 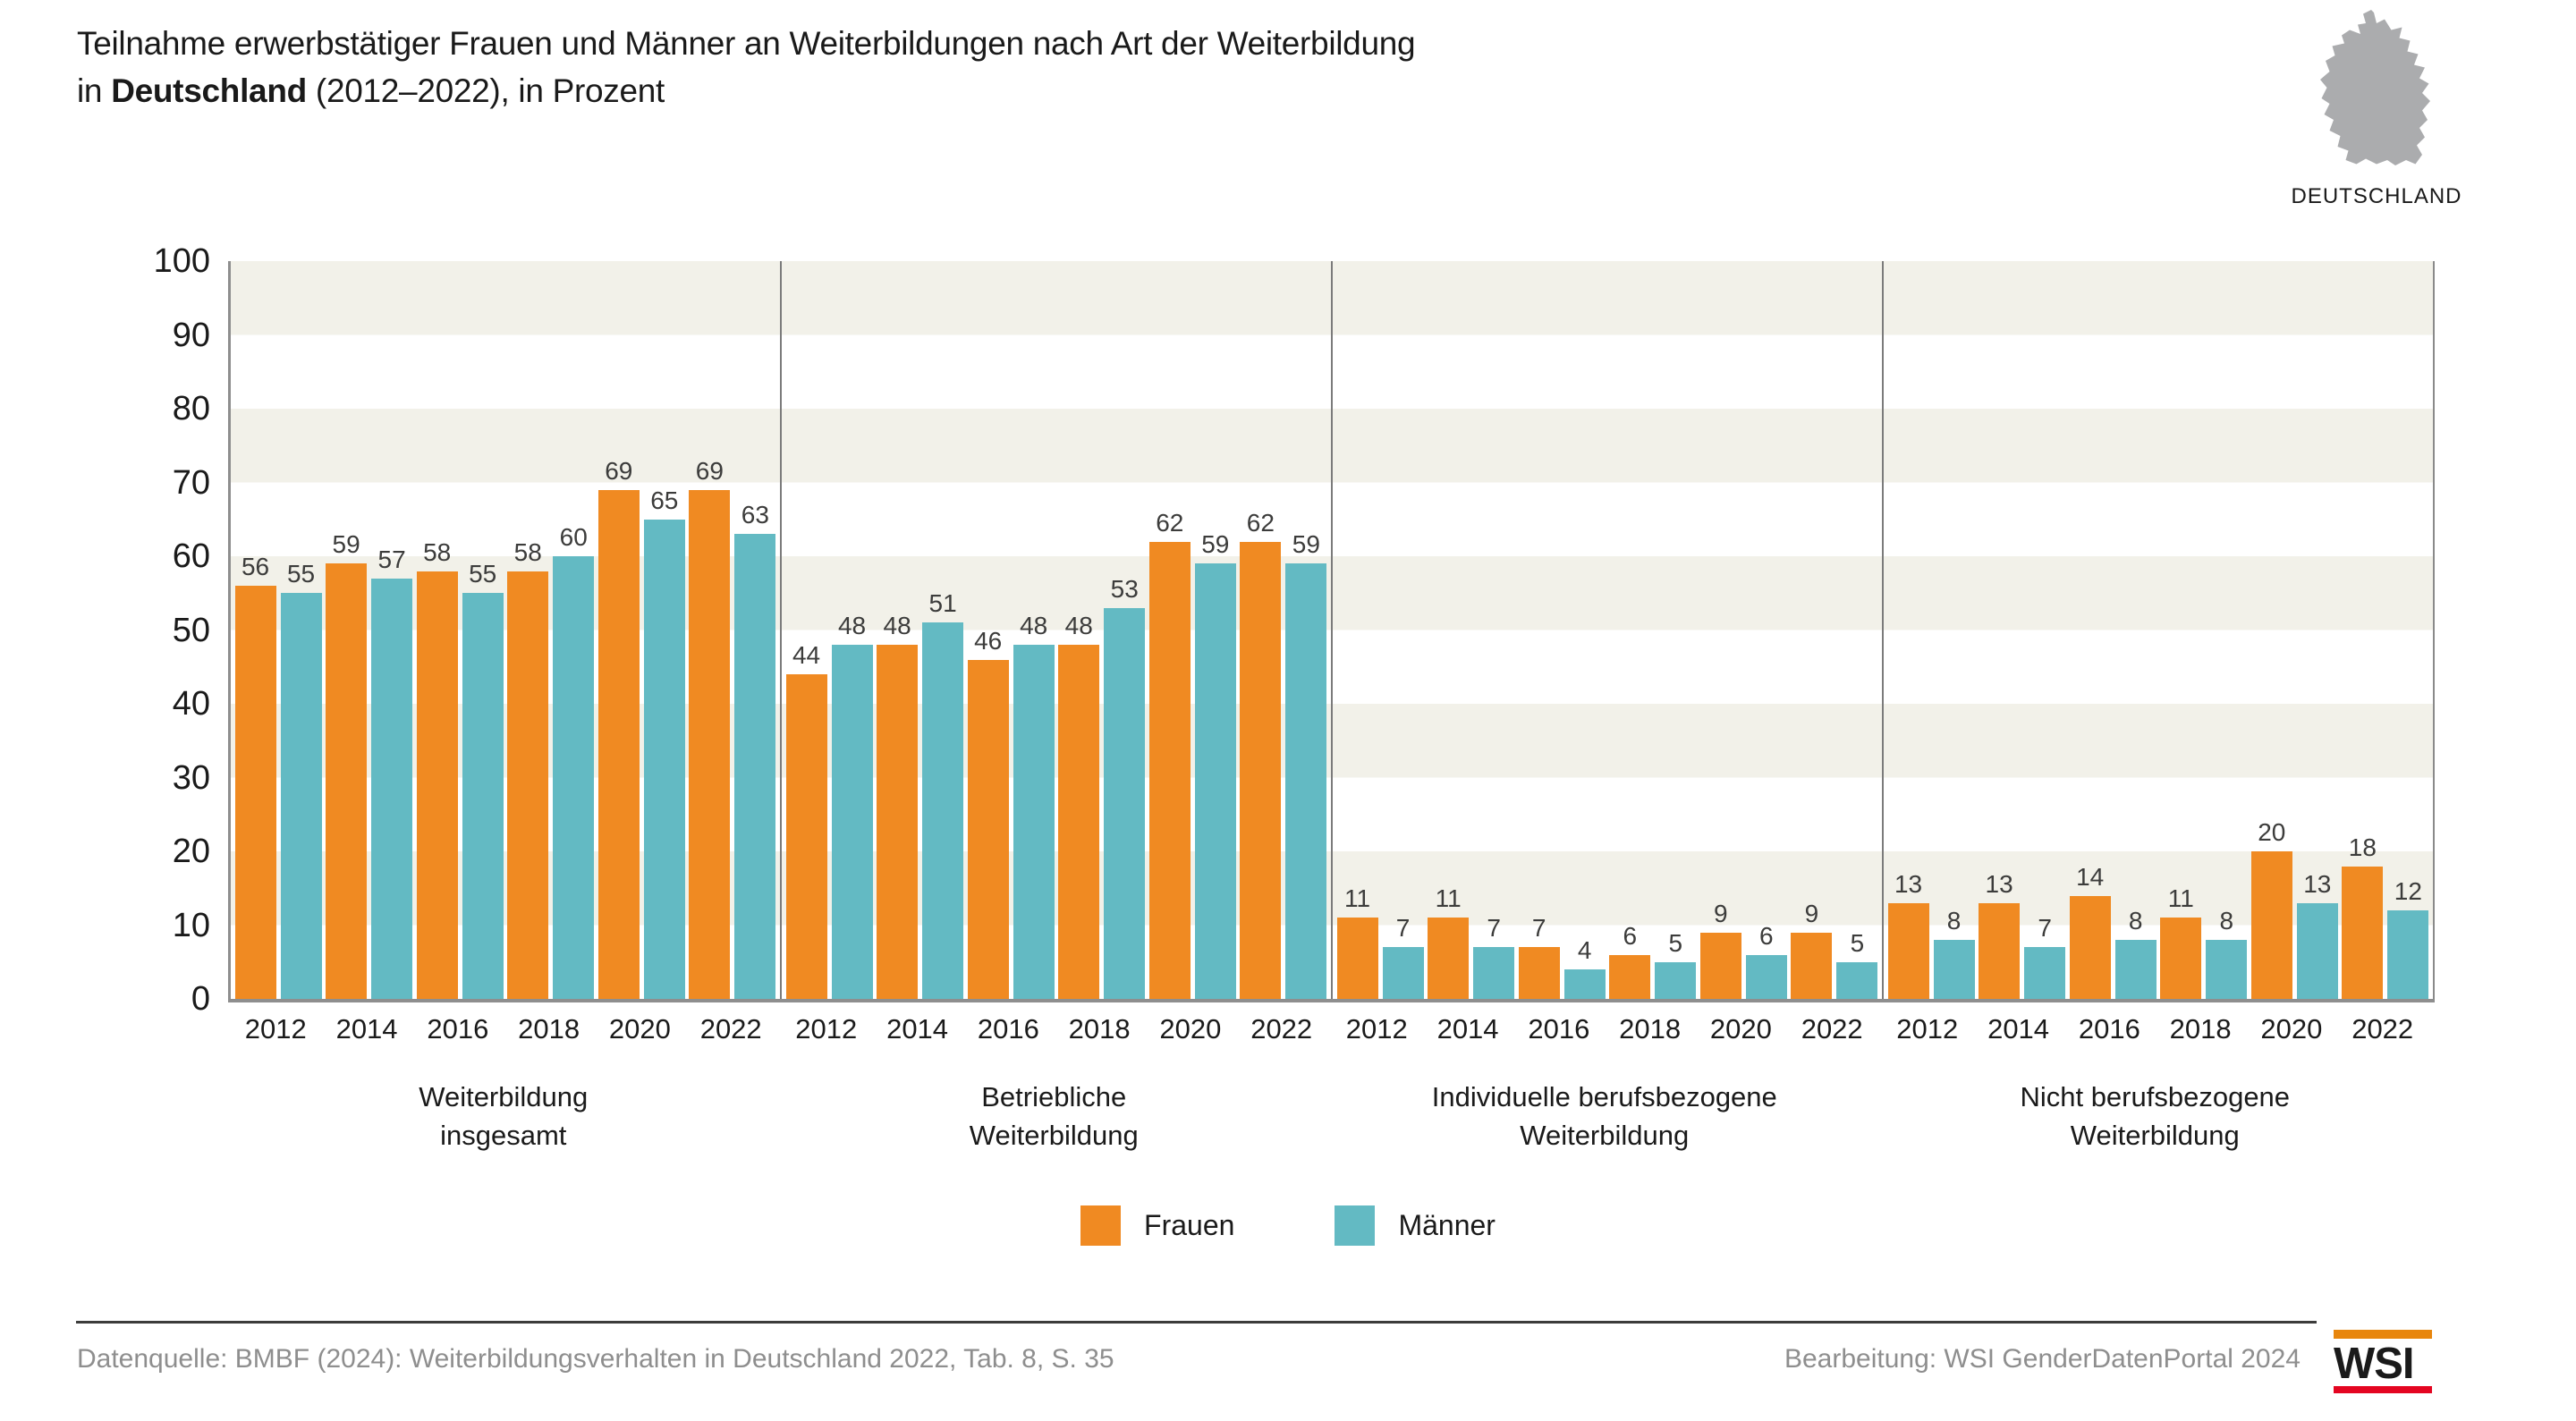 I want to click on bar-value-label: 46, so click(x=988, y=640).